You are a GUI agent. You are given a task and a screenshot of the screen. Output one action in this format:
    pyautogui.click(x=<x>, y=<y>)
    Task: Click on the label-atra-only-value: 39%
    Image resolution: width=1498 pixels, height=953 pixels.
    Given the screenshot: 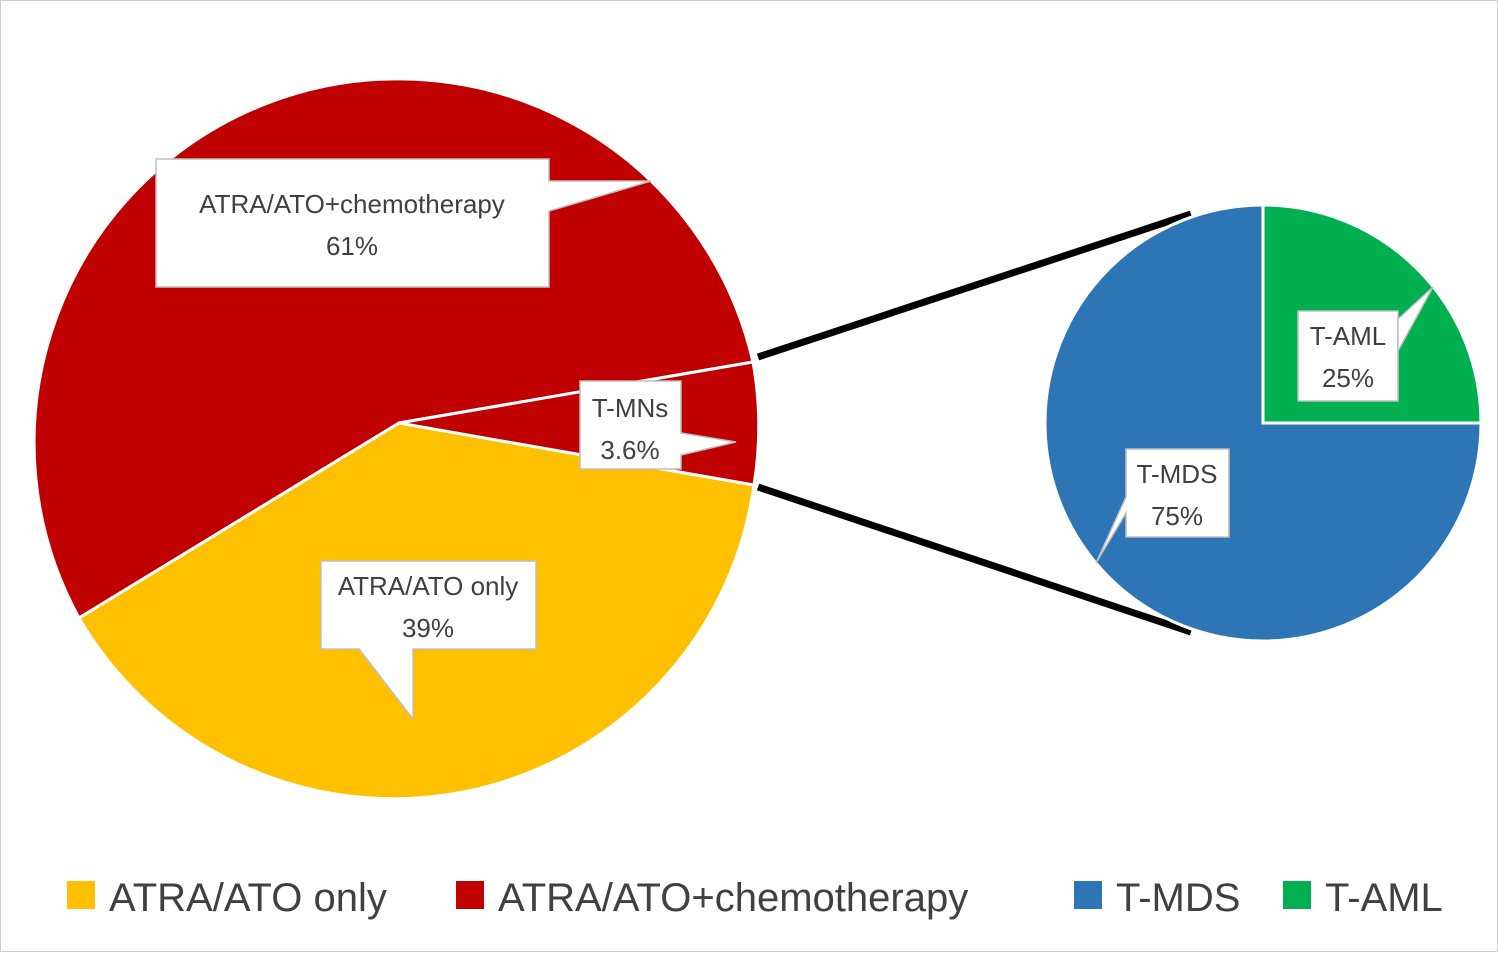 What is the action you would take?
    pyautogui.click(x=428, y=628)
    